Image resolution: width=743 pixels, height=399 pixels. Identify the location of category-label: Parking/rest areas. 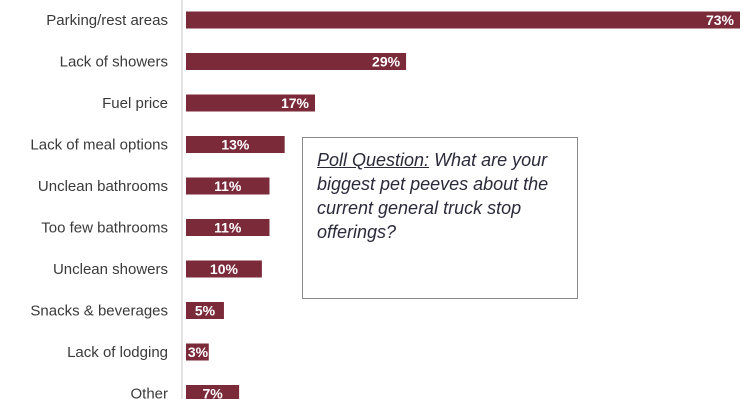
(107, 20).